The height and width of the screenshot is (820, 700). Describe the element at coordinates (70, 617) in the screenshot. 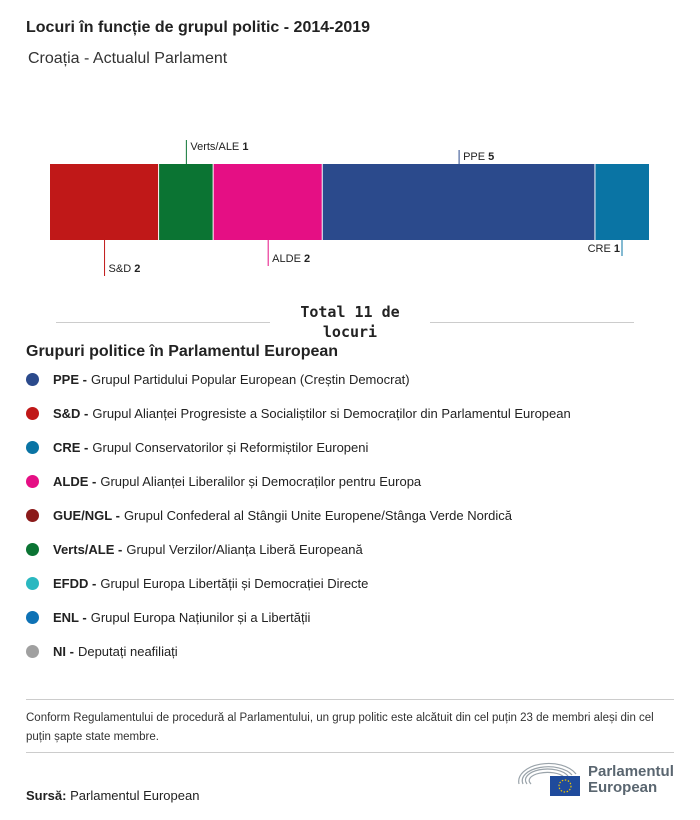

I see `legend-abbr: ENL -` at that location.